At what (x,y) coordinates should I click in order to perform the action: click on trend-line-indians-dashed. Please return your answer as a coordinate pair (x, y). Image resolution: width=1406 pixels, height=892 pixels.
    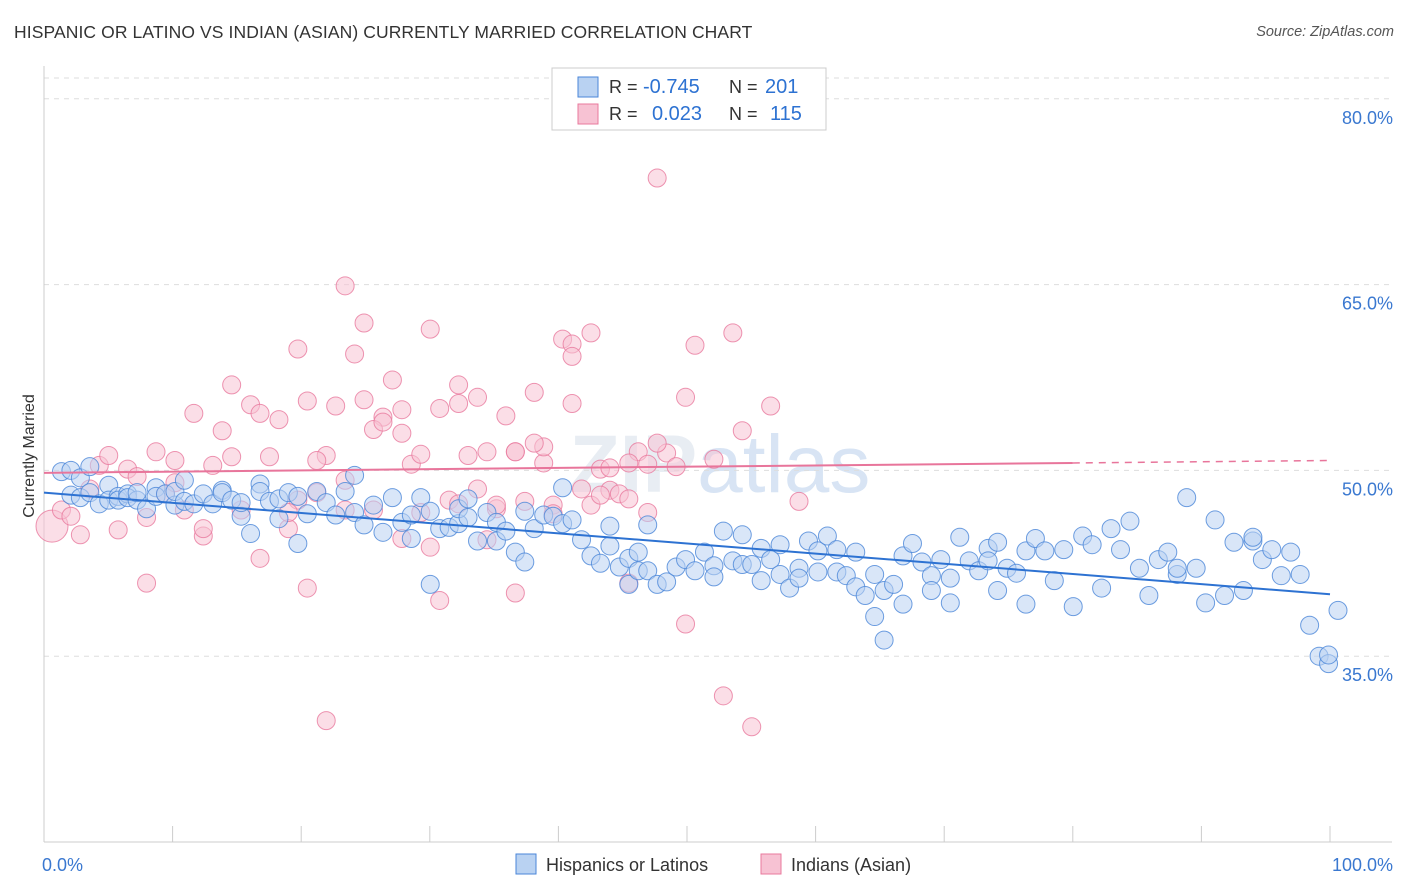
    Looking at the image, I should click on (1201, 461).